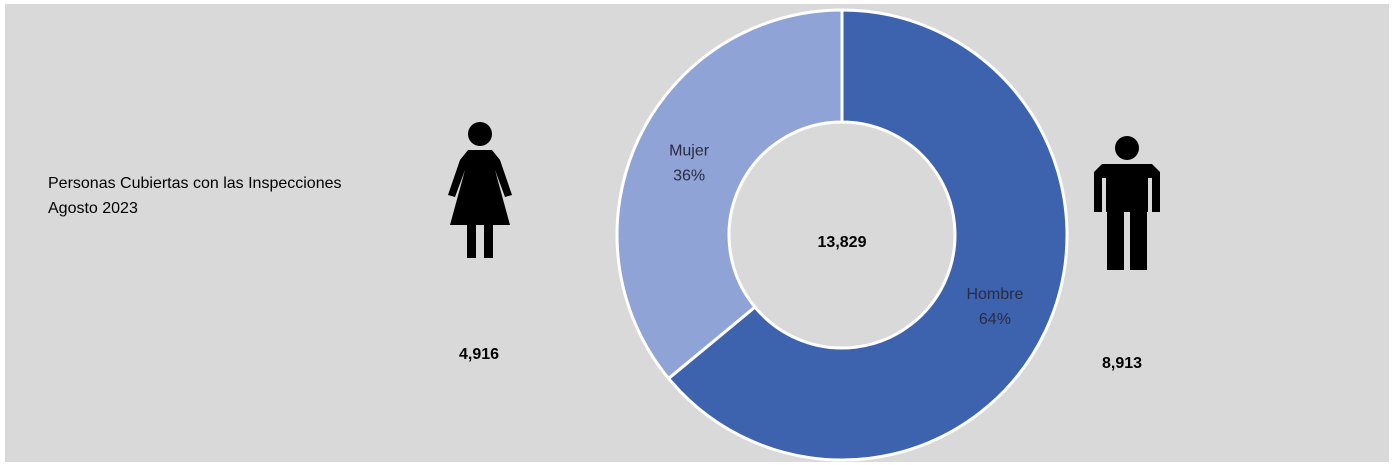  Describe the element at coordinates (1127, 203) in the screenshot. I see `man-icon` at that location.